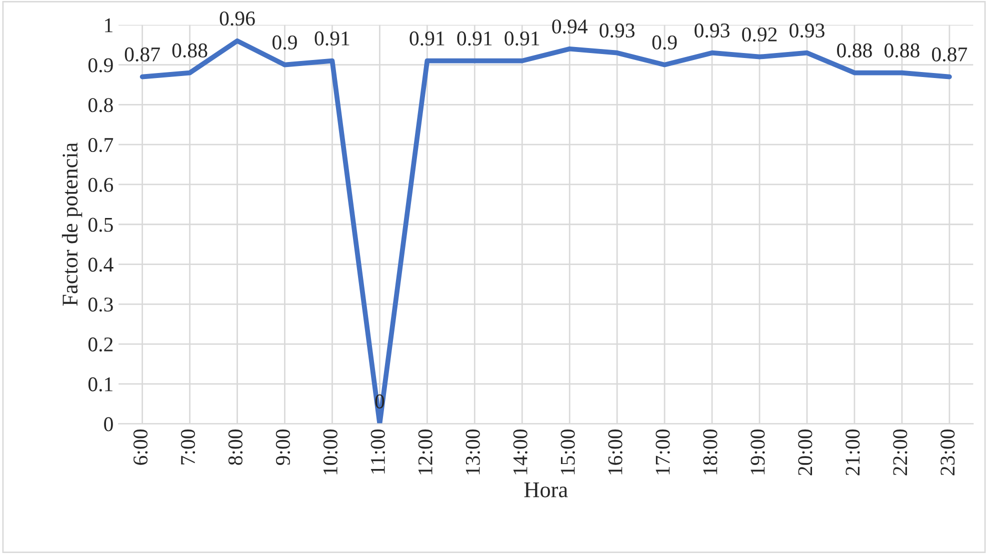 This screenshot has width=988, height=554. I want to click on y-axis-title: Factor de potencia, so click(72, 224).